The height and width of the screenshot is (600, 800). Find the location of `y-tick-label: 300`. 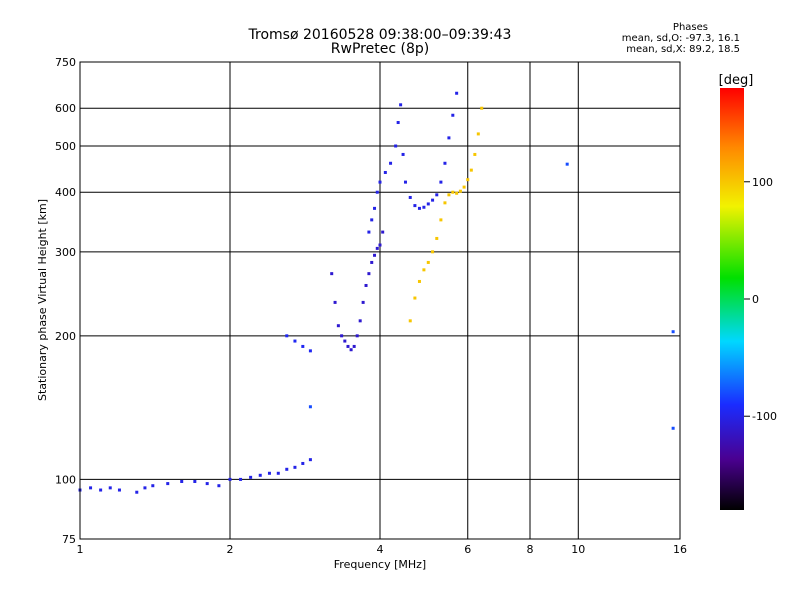

y-tick-label: 300 is located at coordinates (65, 252).